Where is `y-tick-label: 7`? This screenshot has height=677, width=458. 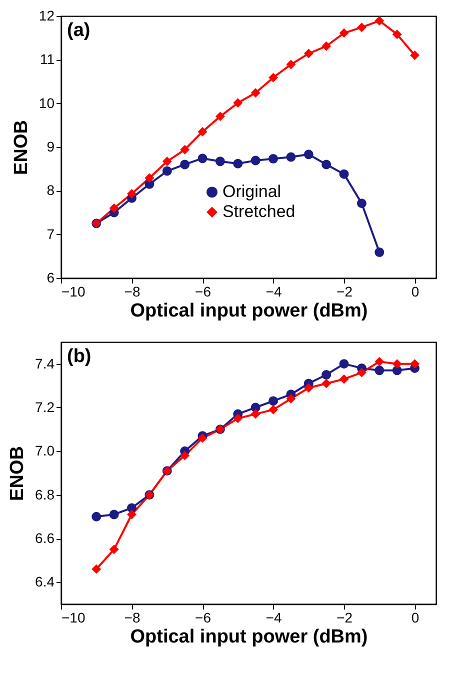 y-tick-label: 7 is located at coordinates (50, 234).